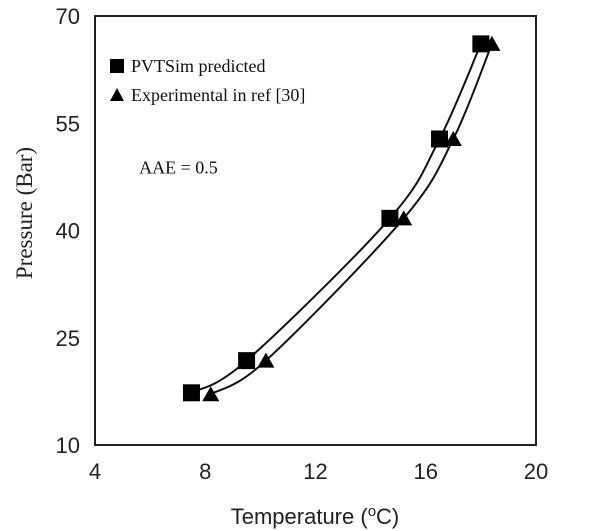 The width and height of the screenshot is (600, 531). Describe the element at coordinates (117, 94) in the screenshot. I see `legend-triangle-marker` at that location.